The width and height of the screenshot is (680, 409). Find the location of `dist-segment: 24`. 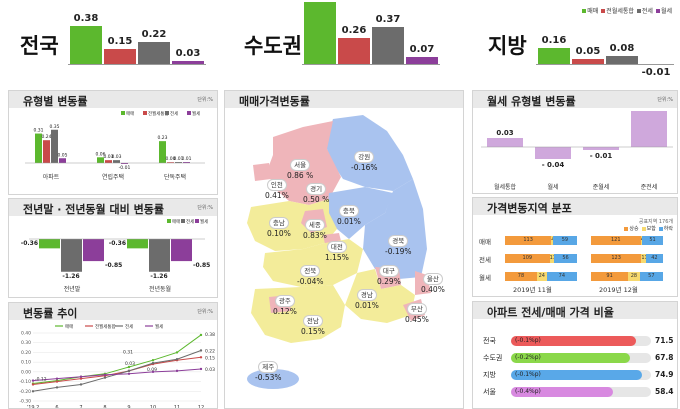

dist-segment: 24 is located at coordinates (541, 276).